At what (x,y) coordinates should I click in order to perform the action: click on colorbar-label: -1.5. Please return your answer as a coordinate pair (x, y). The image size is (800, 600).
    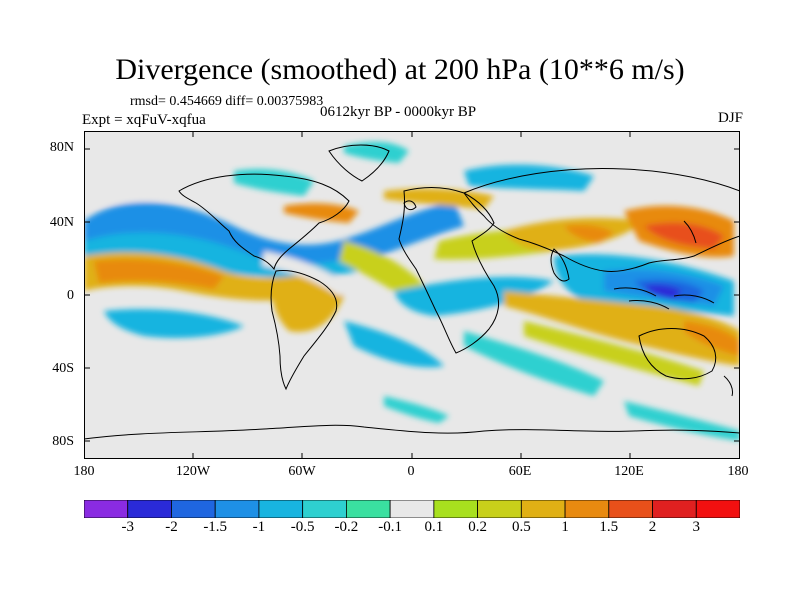
    Looking at the image, I should click on (215, 527).